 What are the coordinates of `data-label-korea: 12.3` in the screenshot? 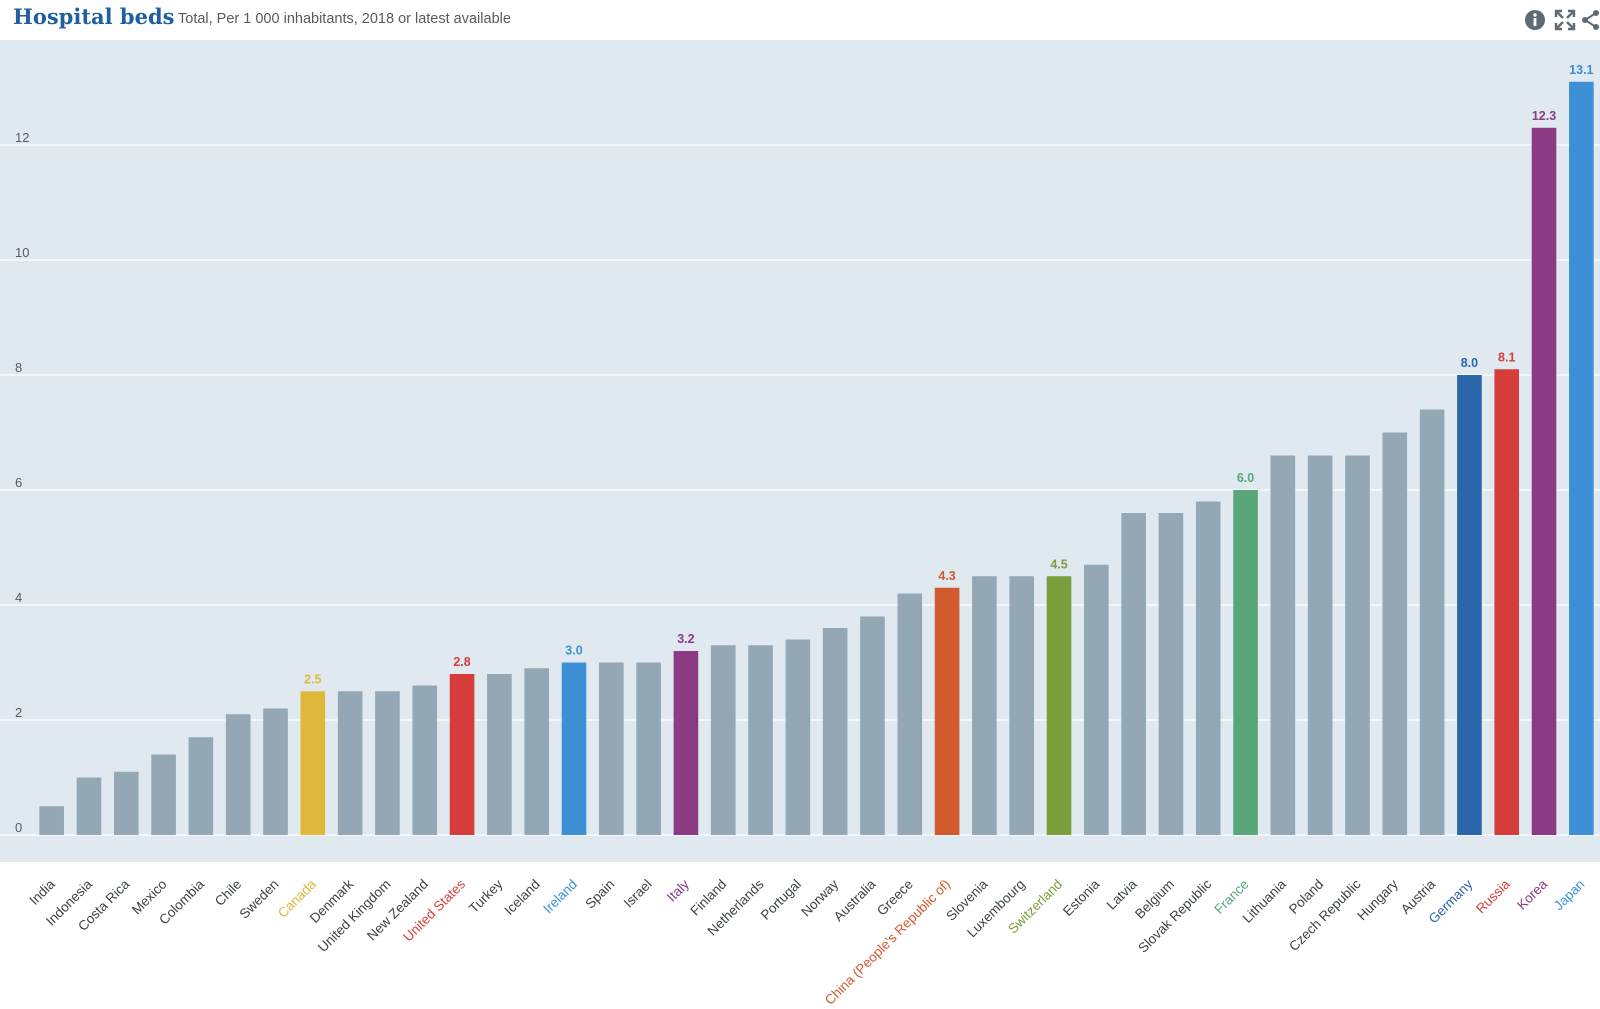 It's located at (1544, 116).